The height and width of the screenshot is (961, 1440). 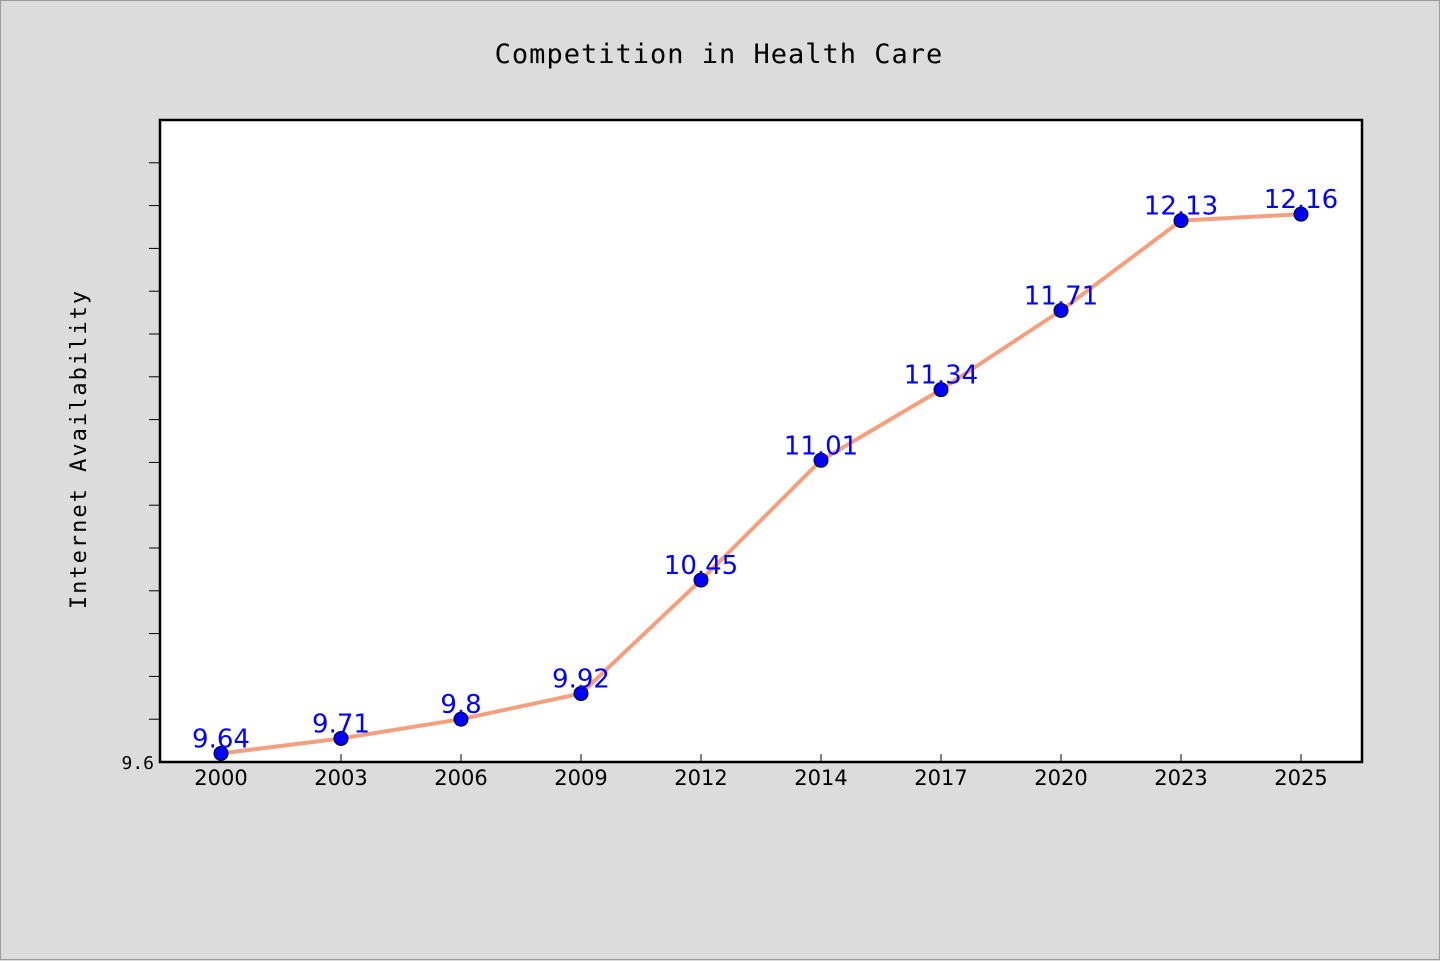 What do you see at coordinates (761, 772) in the screenshot?
I see `x-axis-ticks: 2000 2003 2006 2009 2012 2014 2017 2020 2023 2025` at bounding box center [761, 772].